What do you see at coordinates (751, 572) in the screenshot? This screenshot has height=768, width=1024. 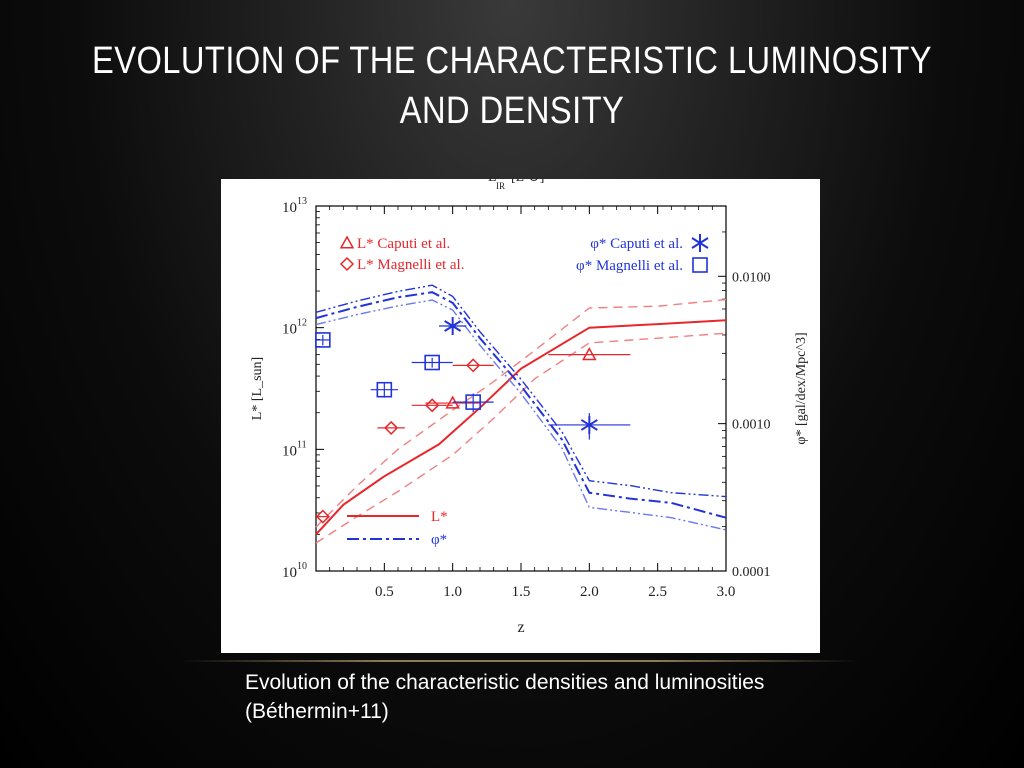 I see `y-right-tick-label: 0.0001` at bounding box center [751, 572].